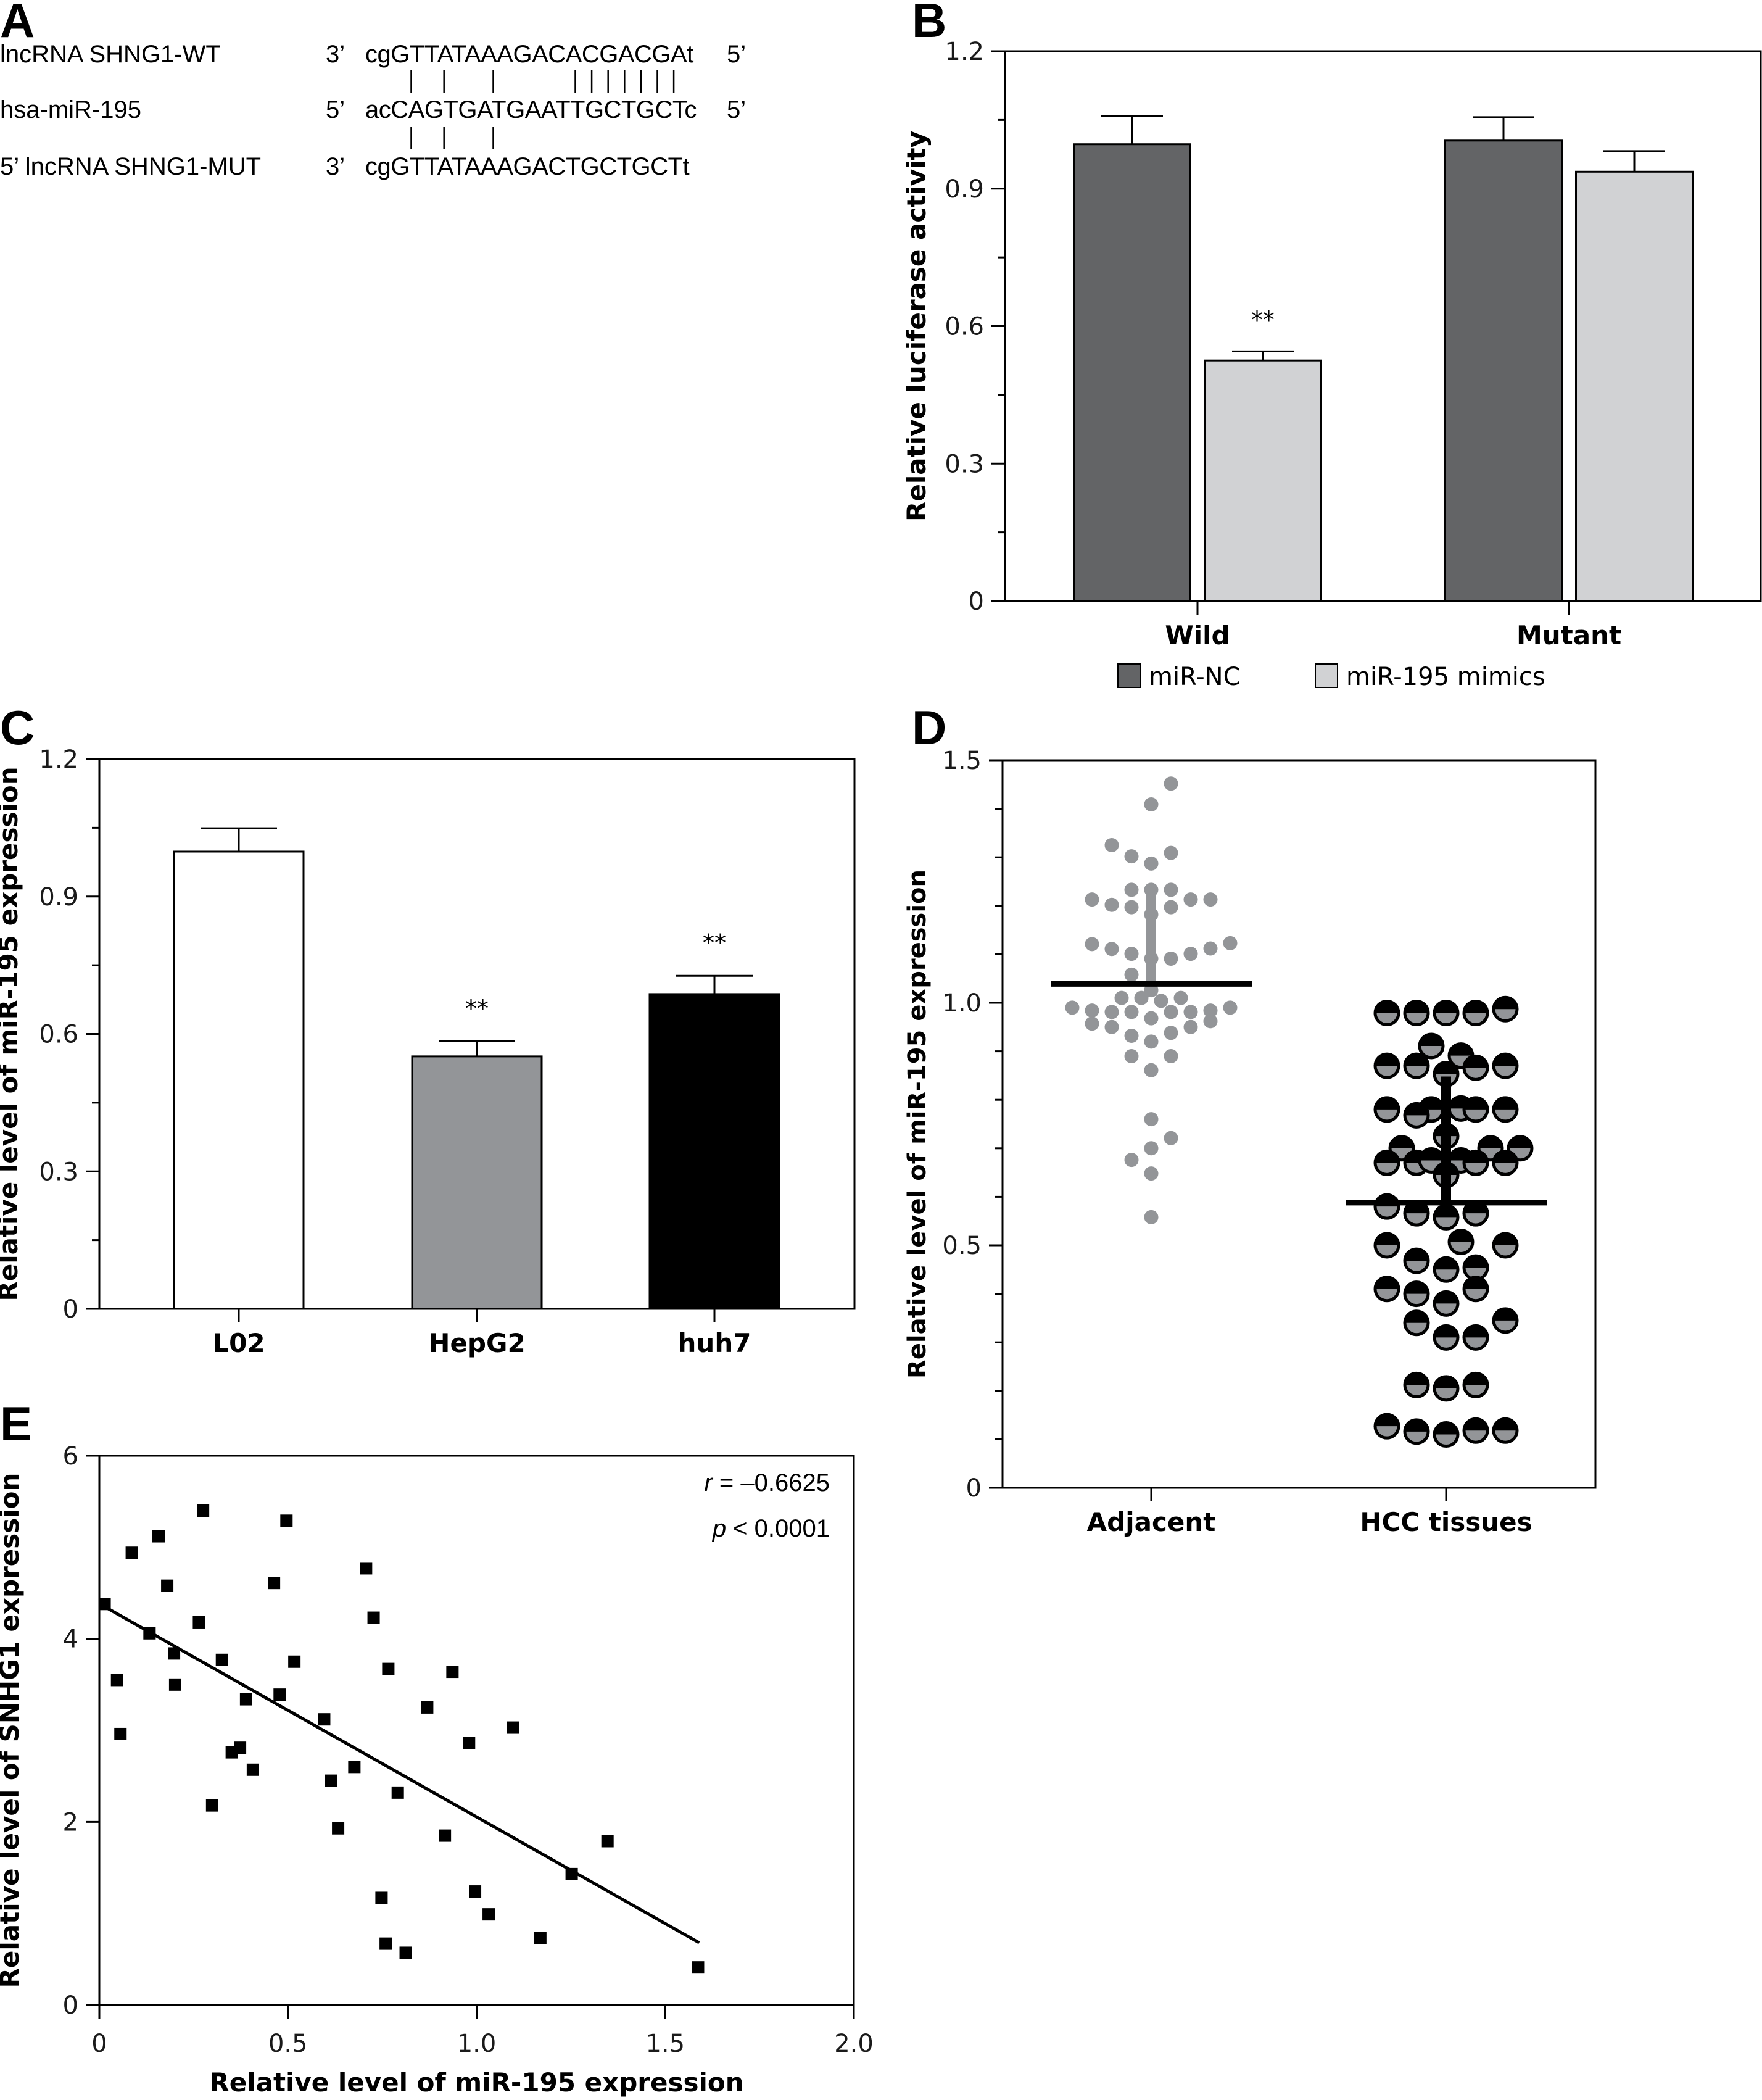  Describe the element at coordinates (772, 1482) in the screenshot. I see `r-value: = –0.6625` at that location.